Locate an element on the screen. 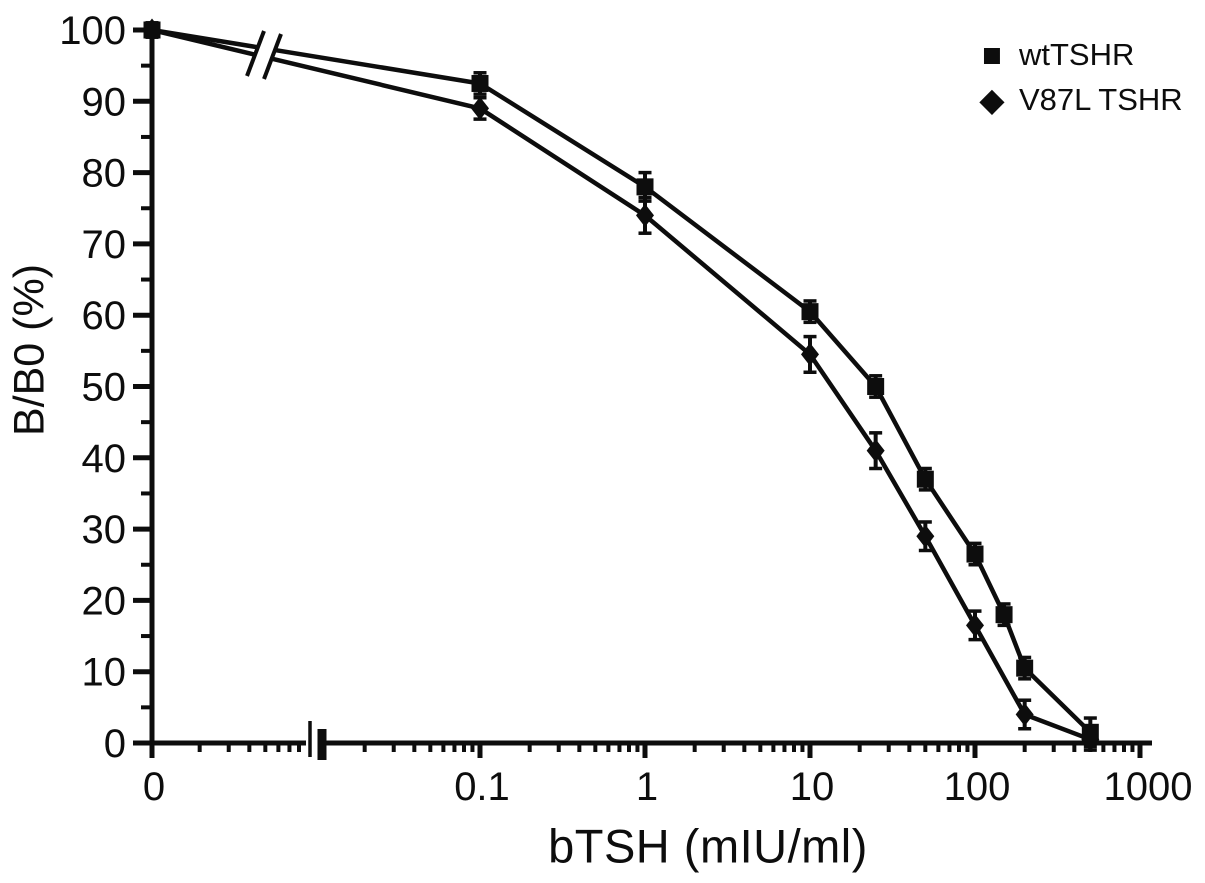  y-tick-label: 90 is located at coordinates (104, 102).